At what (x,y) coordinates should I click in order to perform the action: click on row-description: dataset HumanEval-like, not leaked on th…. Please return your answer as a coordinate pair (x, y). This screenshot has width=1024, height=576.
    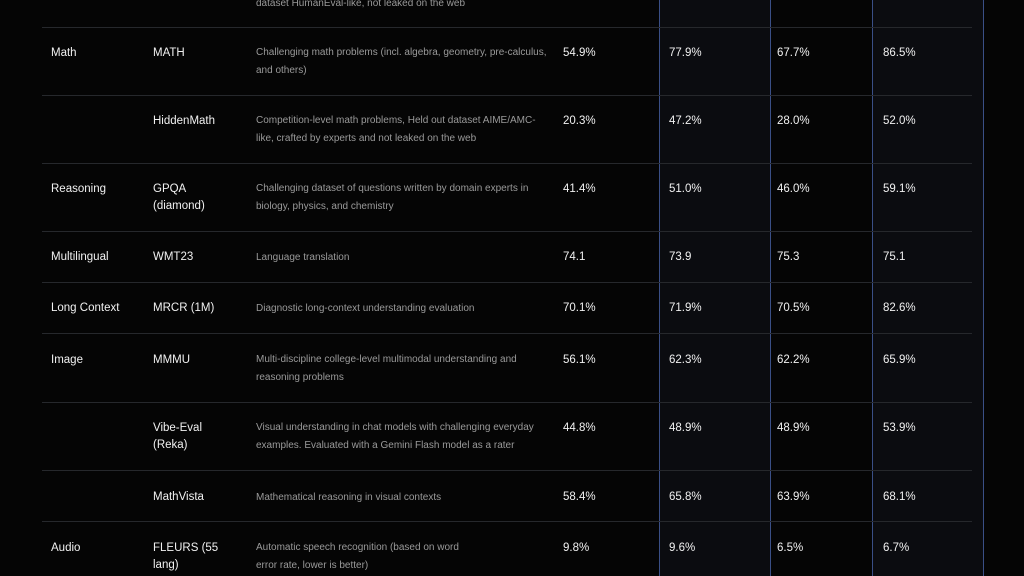
    Looking at the image, I should click on (361, 4).